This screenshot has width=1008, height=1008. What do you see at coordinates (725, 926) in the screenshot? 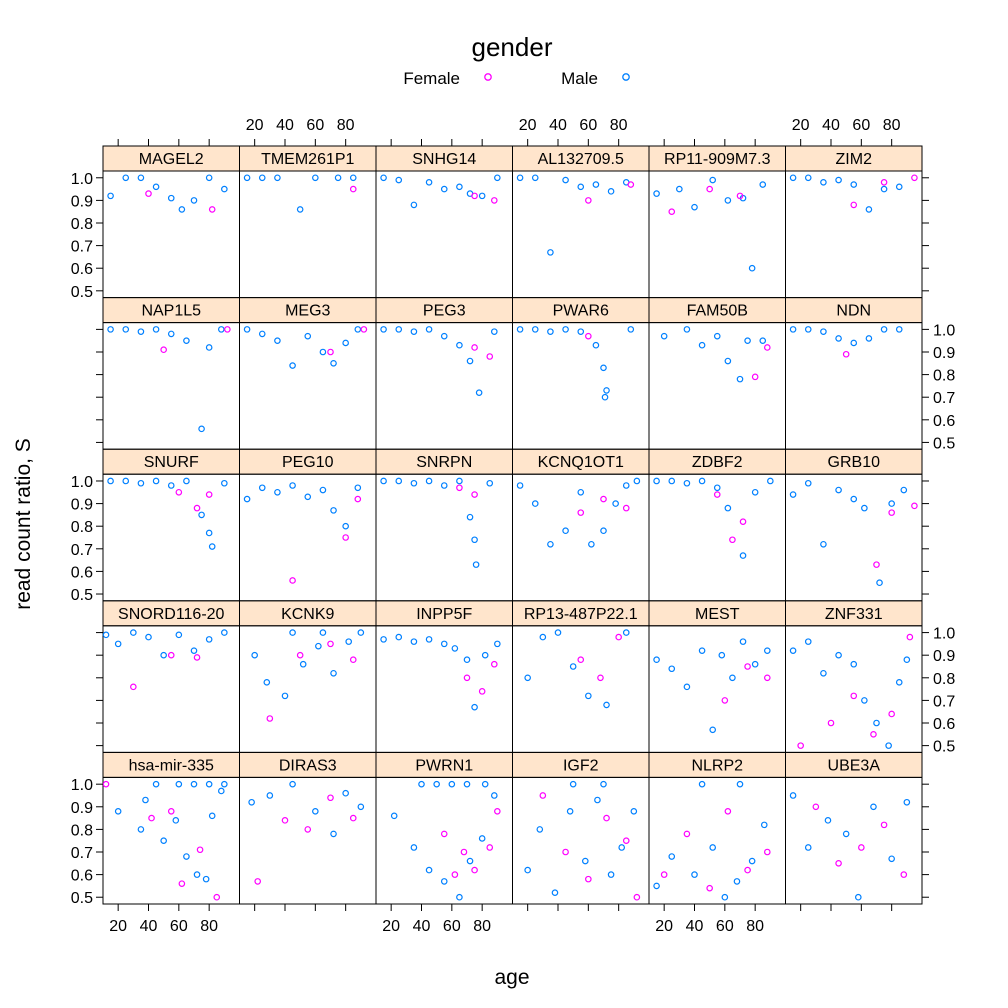
I see `x-tick-label: 60` at bounding box center [725, 926].